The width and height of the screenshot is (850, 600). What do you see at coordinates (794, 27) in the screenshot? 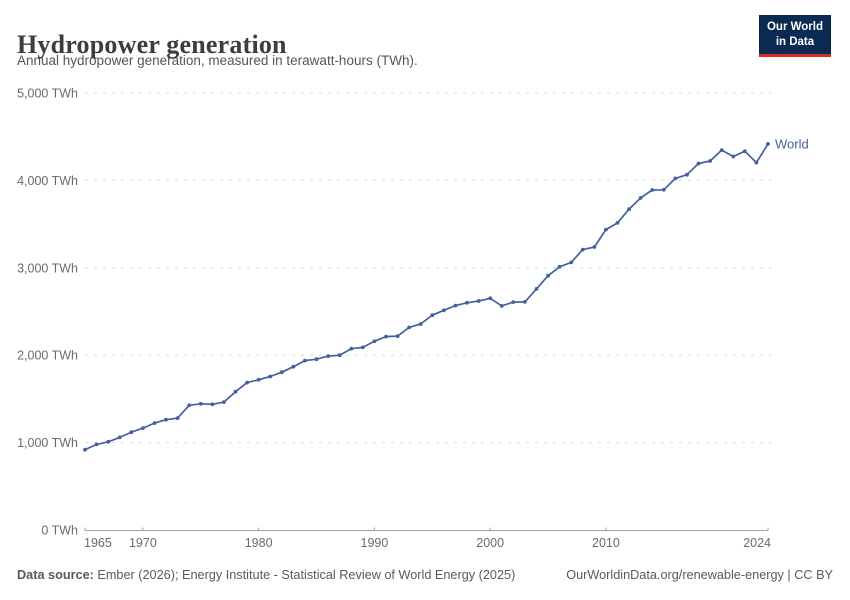
I see `owid-logo-line1: Our World` at bounding box center [794, 27].